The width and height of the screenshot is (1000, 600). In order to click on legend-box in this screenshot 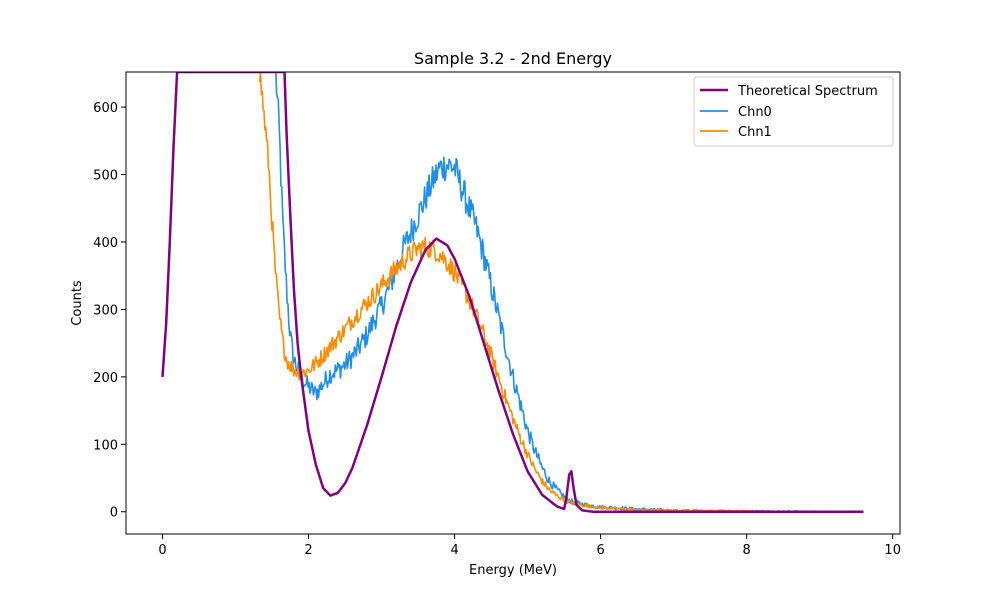, I will do `click(793, 111)`.